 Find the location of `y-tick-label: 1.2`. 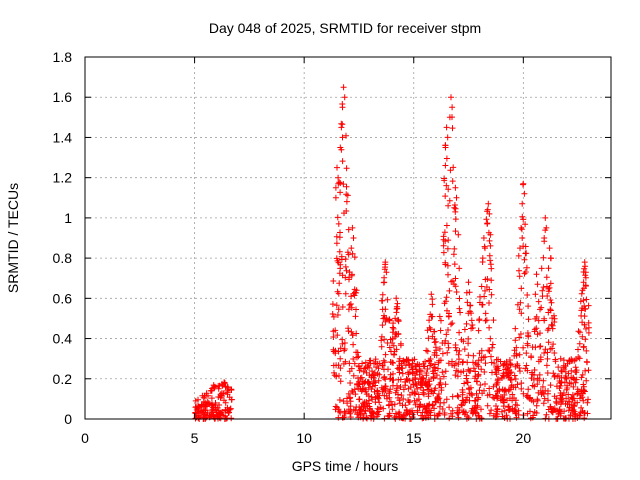

y-tick-label: 1.2 is located at coordinates (63, 178).